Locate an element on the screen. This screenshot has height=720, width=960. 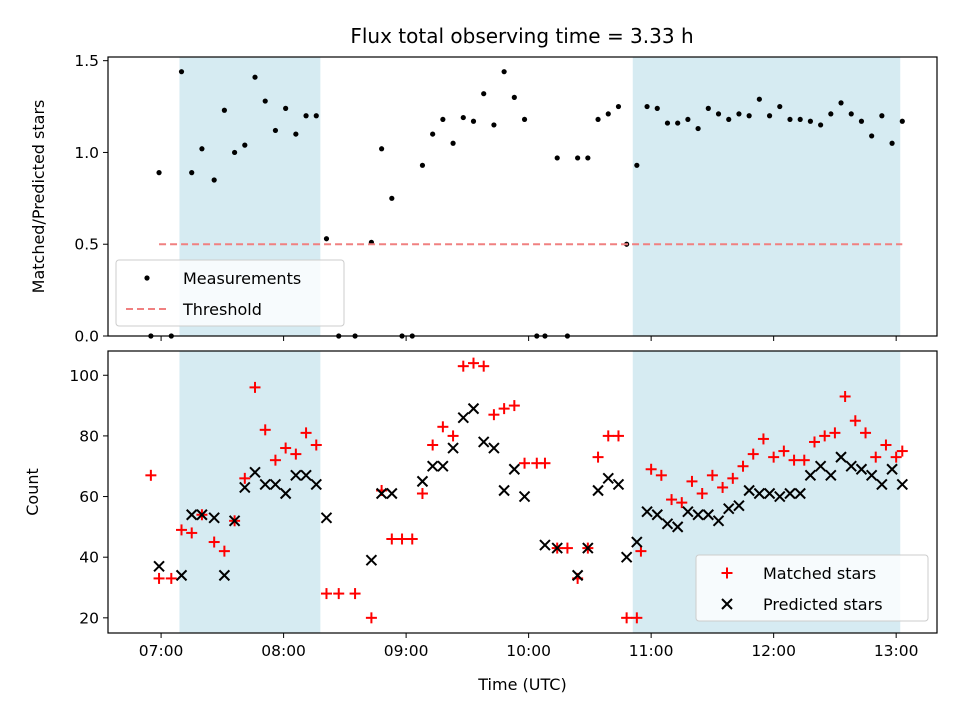
y-tick-label: 20 is located at coordinates (89, 618).